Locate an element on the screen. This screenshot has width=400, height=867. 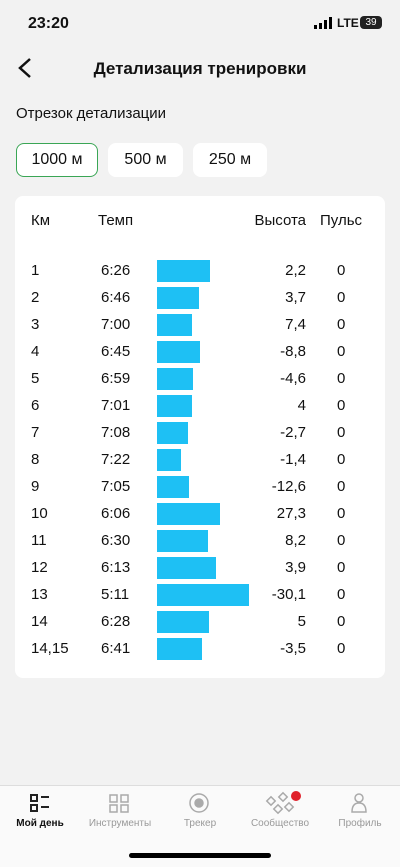
altitude: -12,6 is located at coordinates (288, 486).